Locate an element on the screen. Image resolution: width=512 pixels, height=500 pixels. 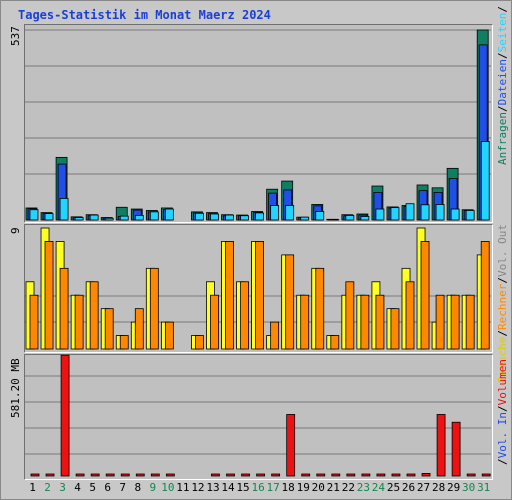
day-label: 11 is located at coordinates (183, 487).